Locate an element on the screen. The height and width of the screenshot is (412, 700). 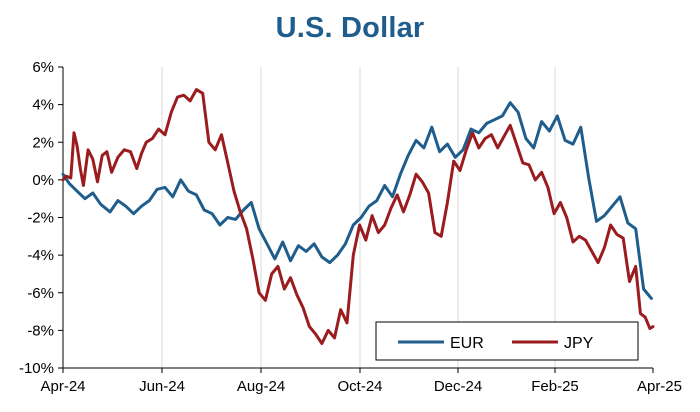
x-tick-label: Aug-24 is located at coordinates (261, 386).